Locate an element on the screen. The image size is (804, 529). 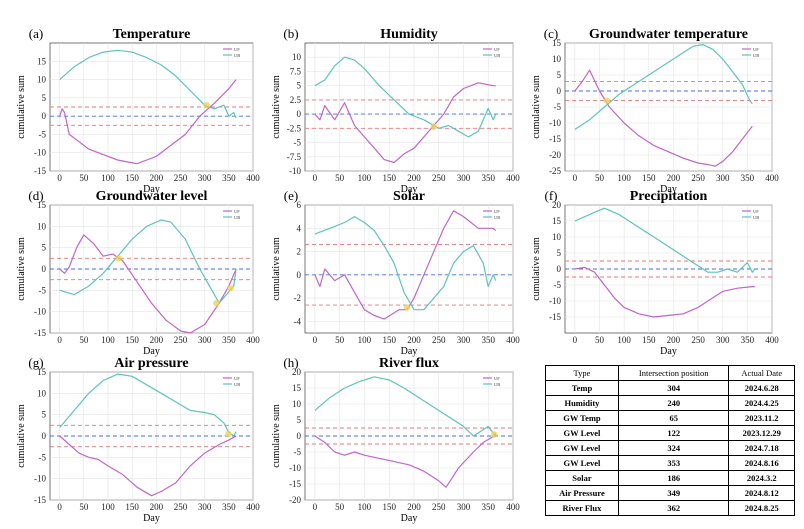
table-cell: 2024.6.28 is located at coordinates (761, 388).